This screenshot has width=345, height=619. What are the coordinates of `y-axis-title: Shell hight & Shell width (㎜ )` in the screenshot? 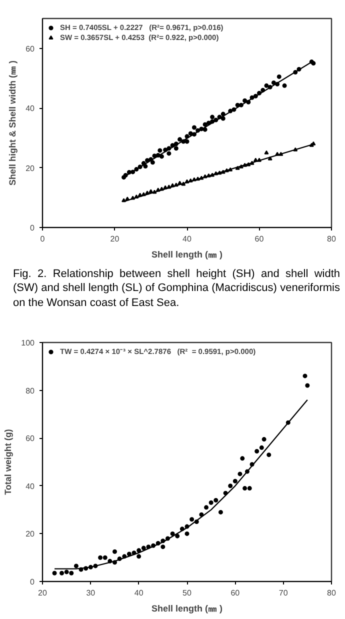 It's located at (13, 123).